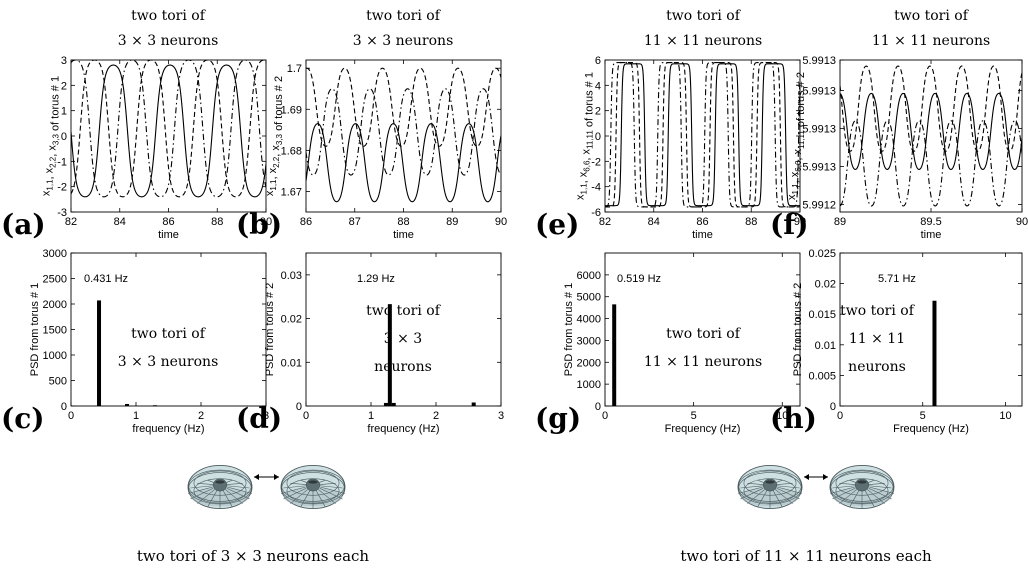 Image resolution: width=1028 pixels, height=571 pixels. I want to click on y-tick-label: 3000, so click(589, 341).